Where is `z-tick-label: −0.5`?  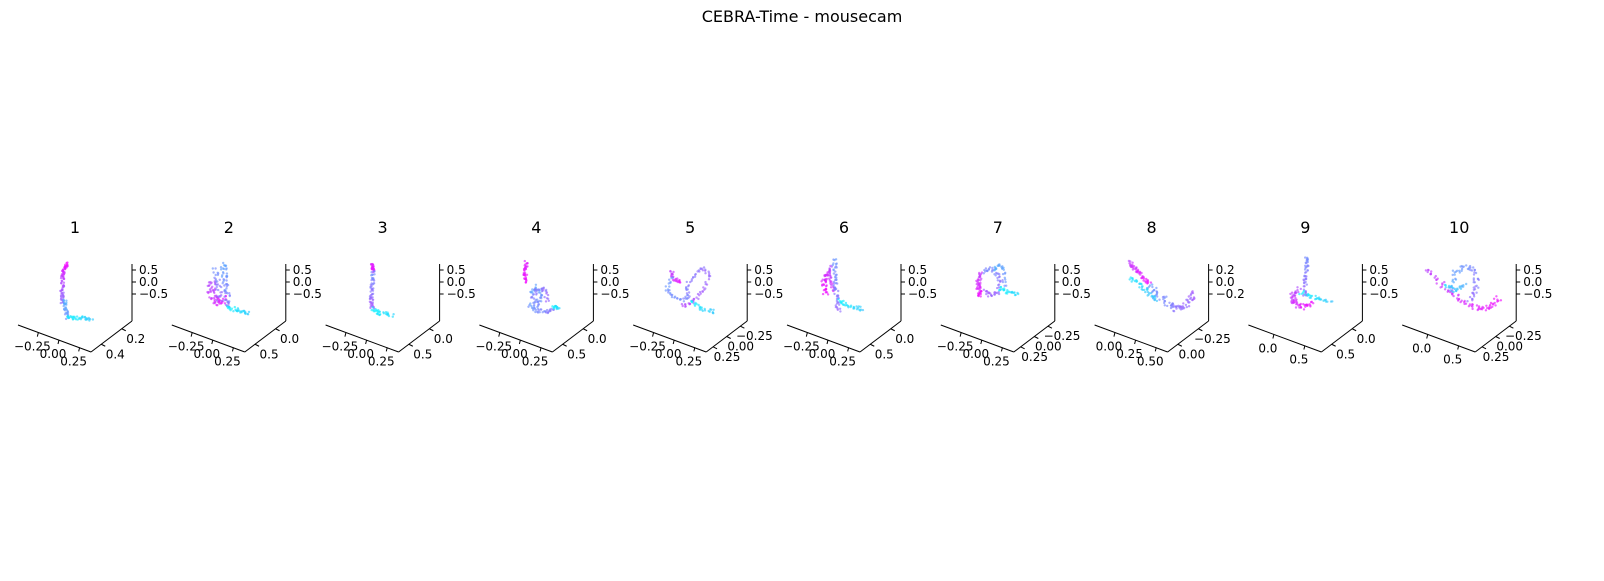
z-tick-label: −0.5 is located at coordinates (614, 294).